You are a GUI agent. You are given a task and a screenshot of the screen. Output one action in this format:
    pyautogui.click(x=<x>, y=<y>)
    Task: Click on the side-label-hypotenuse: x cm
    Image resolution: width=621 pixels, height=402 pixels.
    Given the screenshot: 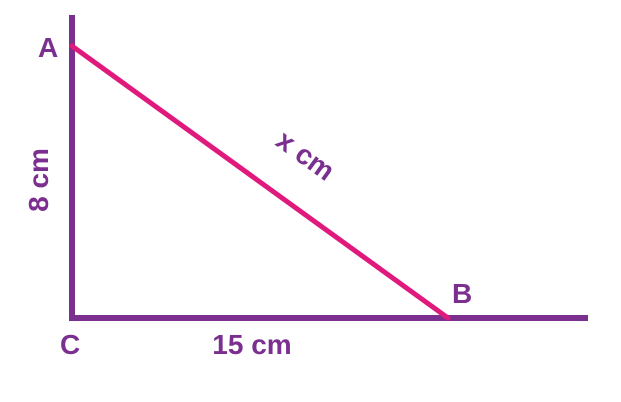 What is the action you would take?
    pyautogui.click(x=306, y=155)
    